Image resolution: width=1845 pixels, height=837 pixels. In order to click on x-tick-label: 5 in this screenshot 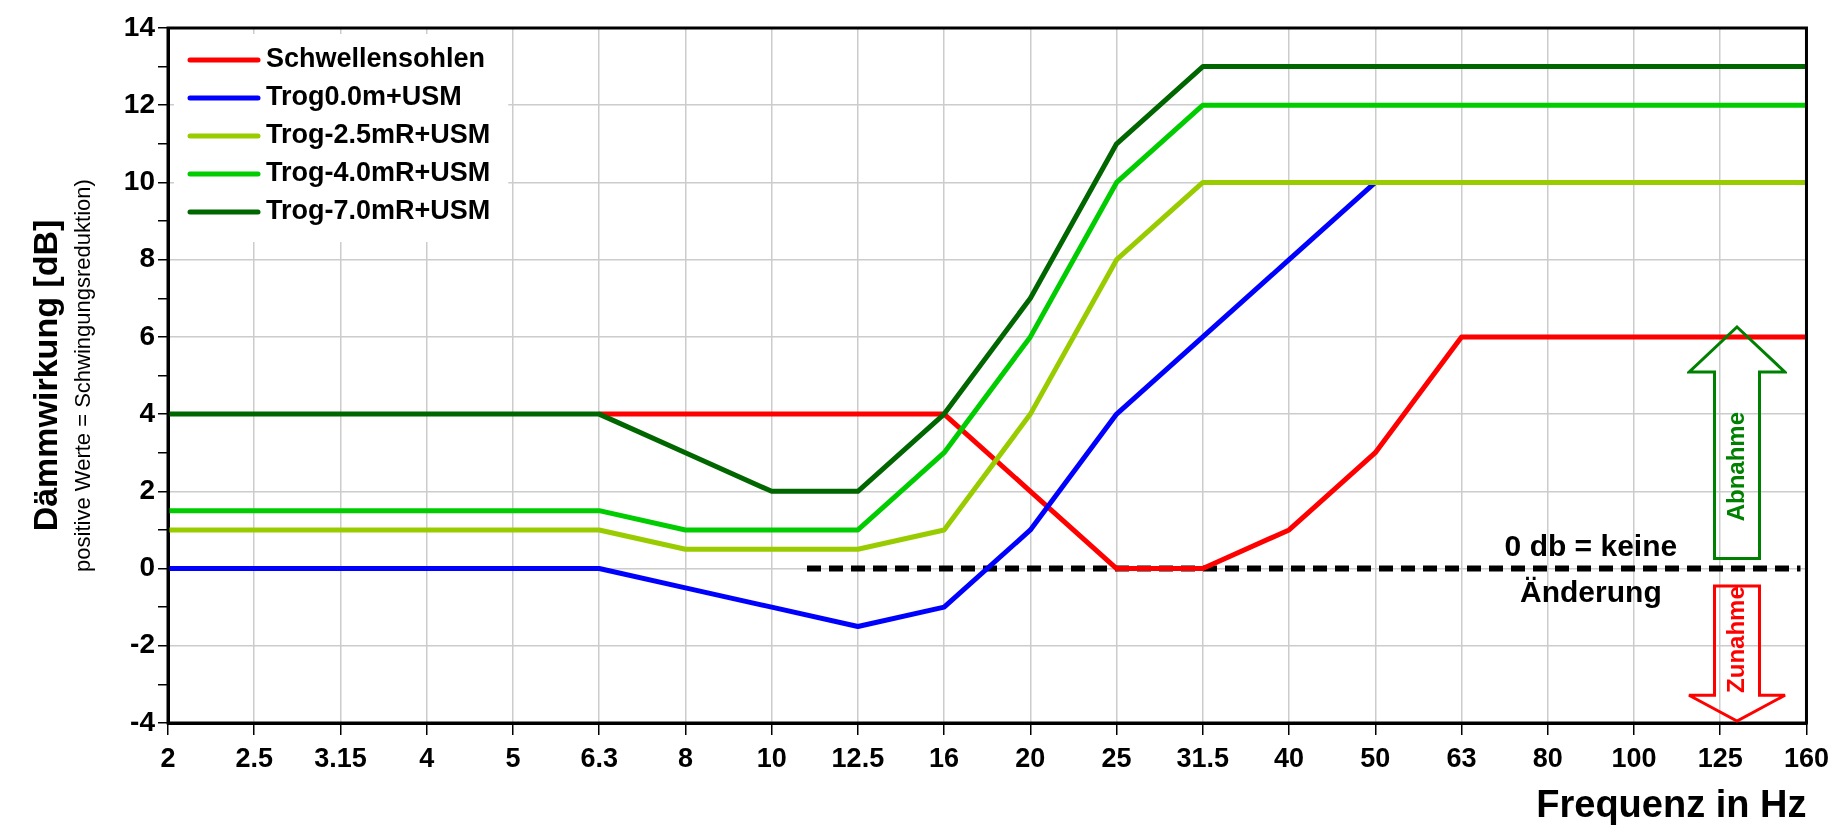, I will do `click(513, 757)`.